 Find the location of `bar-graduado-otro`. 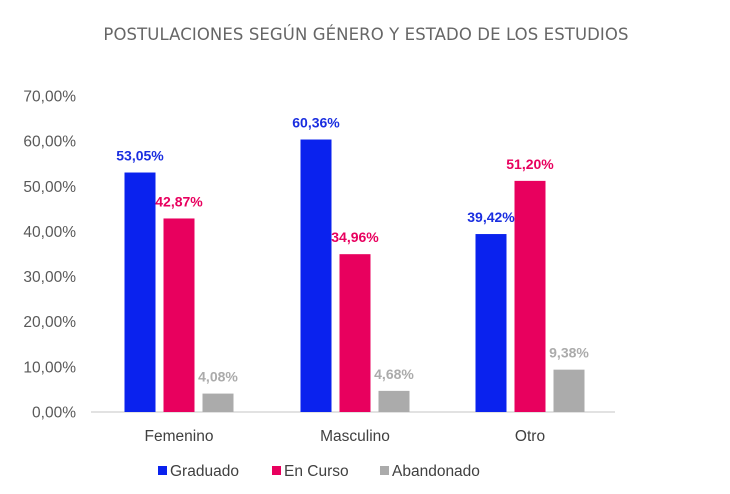

bar-graduado-otro is located at coordinates (491, 323).